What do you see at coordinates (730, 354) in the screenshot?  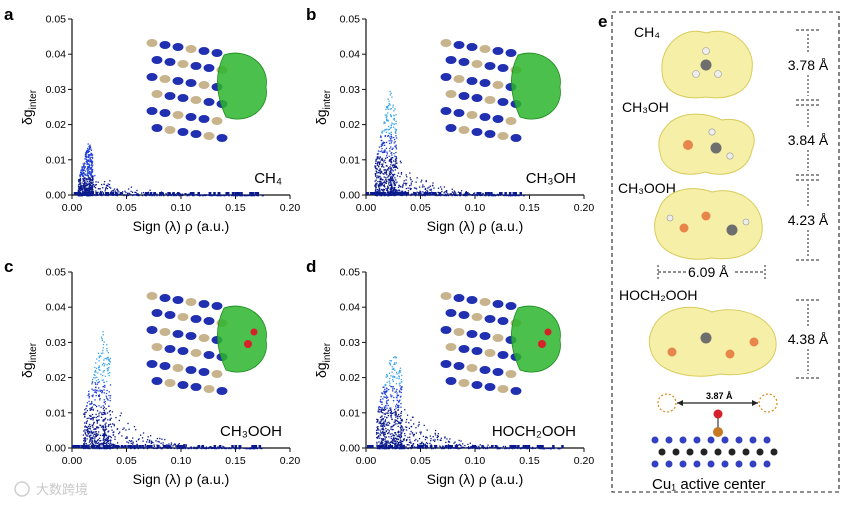 I see `hoch2ooh-oxygen-icon` at bounding box center [730, 354].